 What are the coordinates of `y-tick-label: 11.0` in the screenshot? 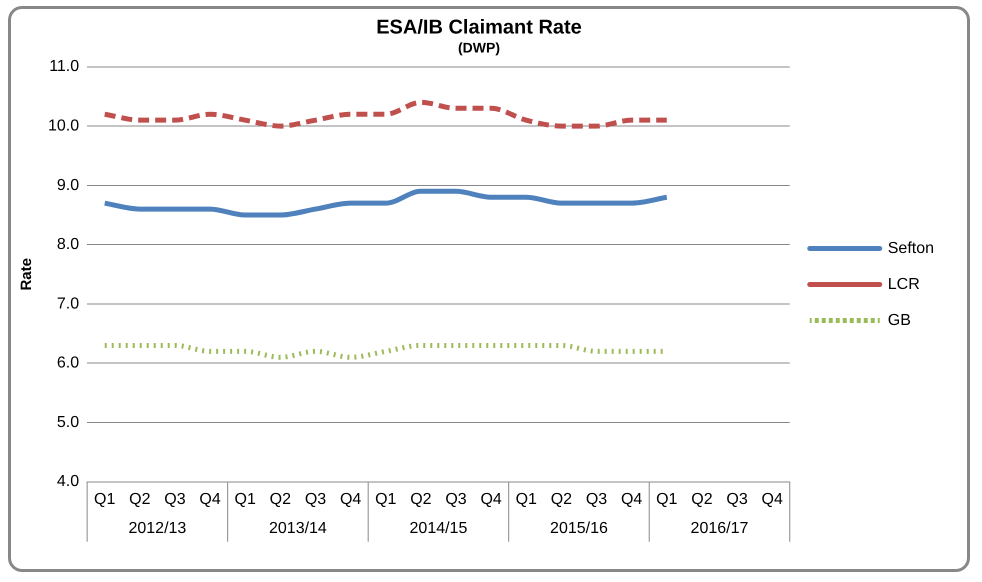 It's located at (64, 67).